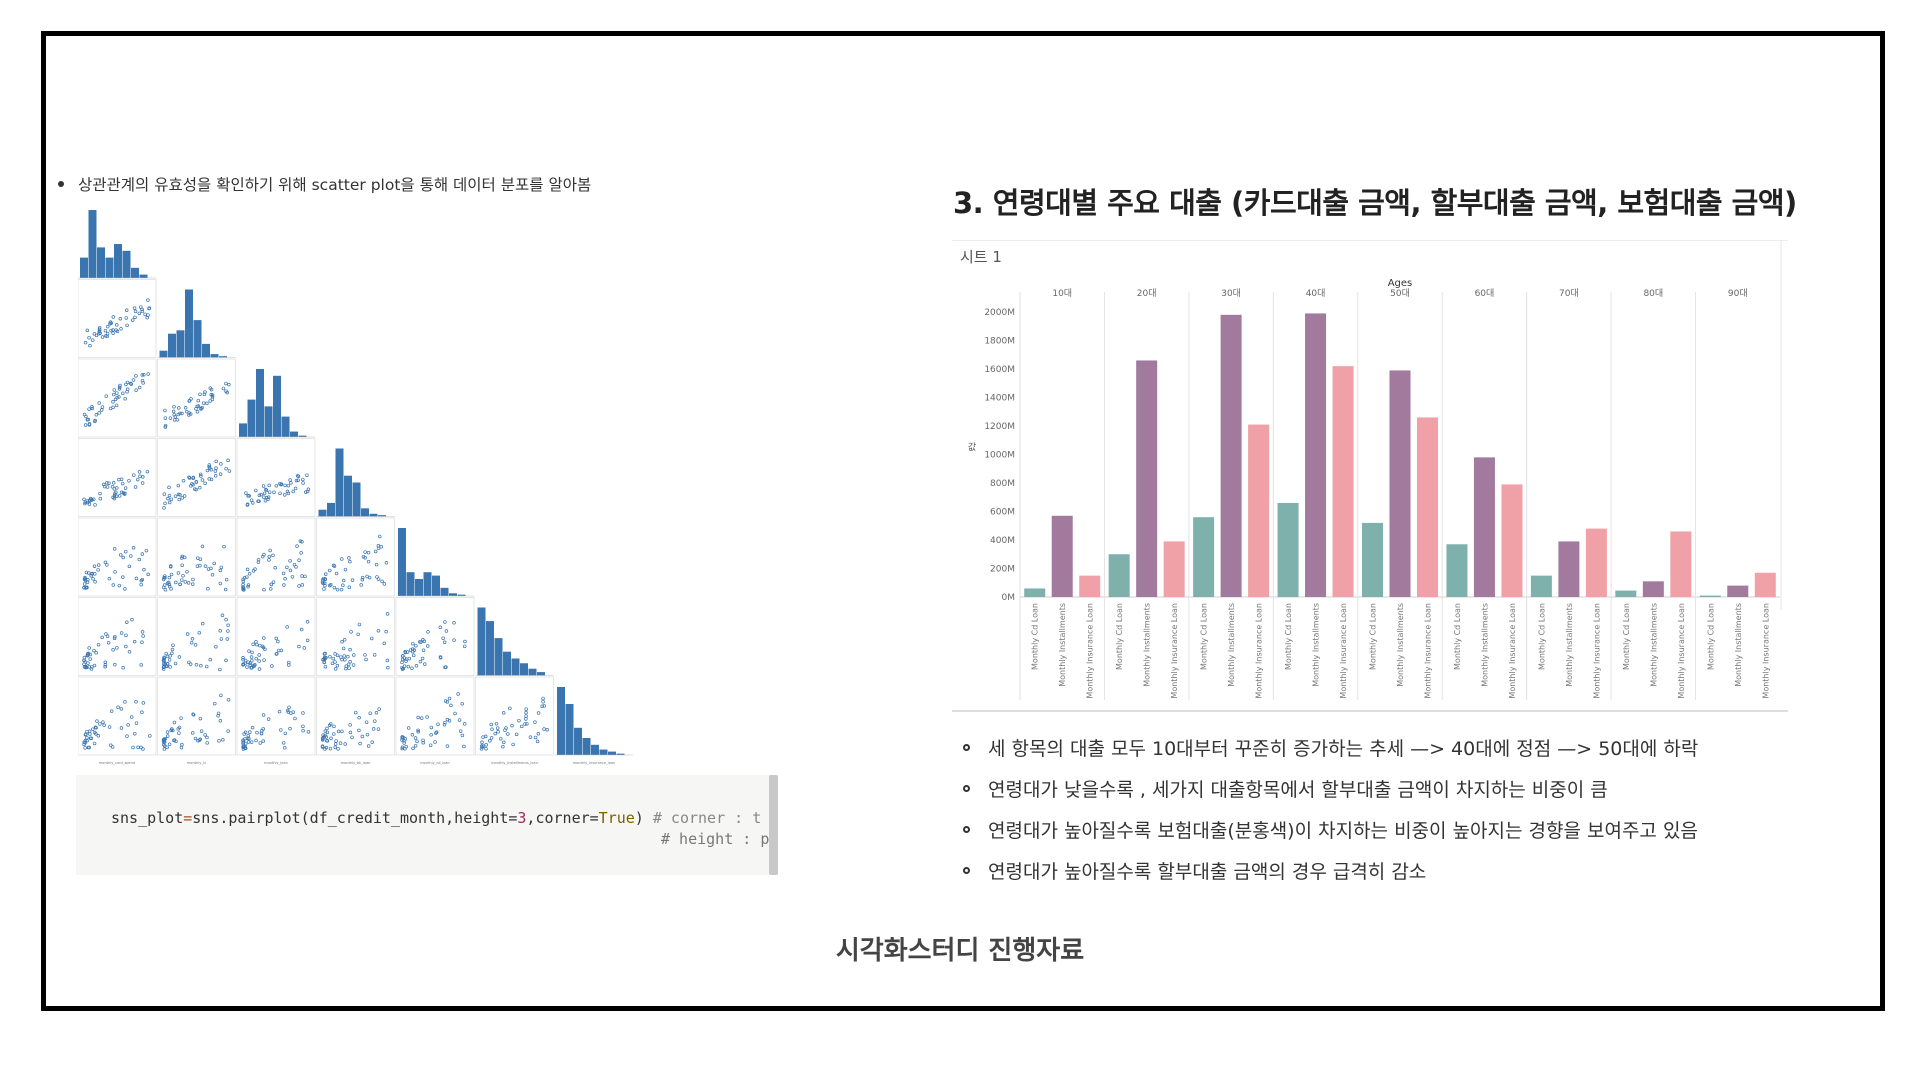 The height and width of the screenshot is (1080, 1920). What do you see at coordinates (522, 818) in the screenshot?
I see `code-height-val: 3` at bounding box center [522, 818].